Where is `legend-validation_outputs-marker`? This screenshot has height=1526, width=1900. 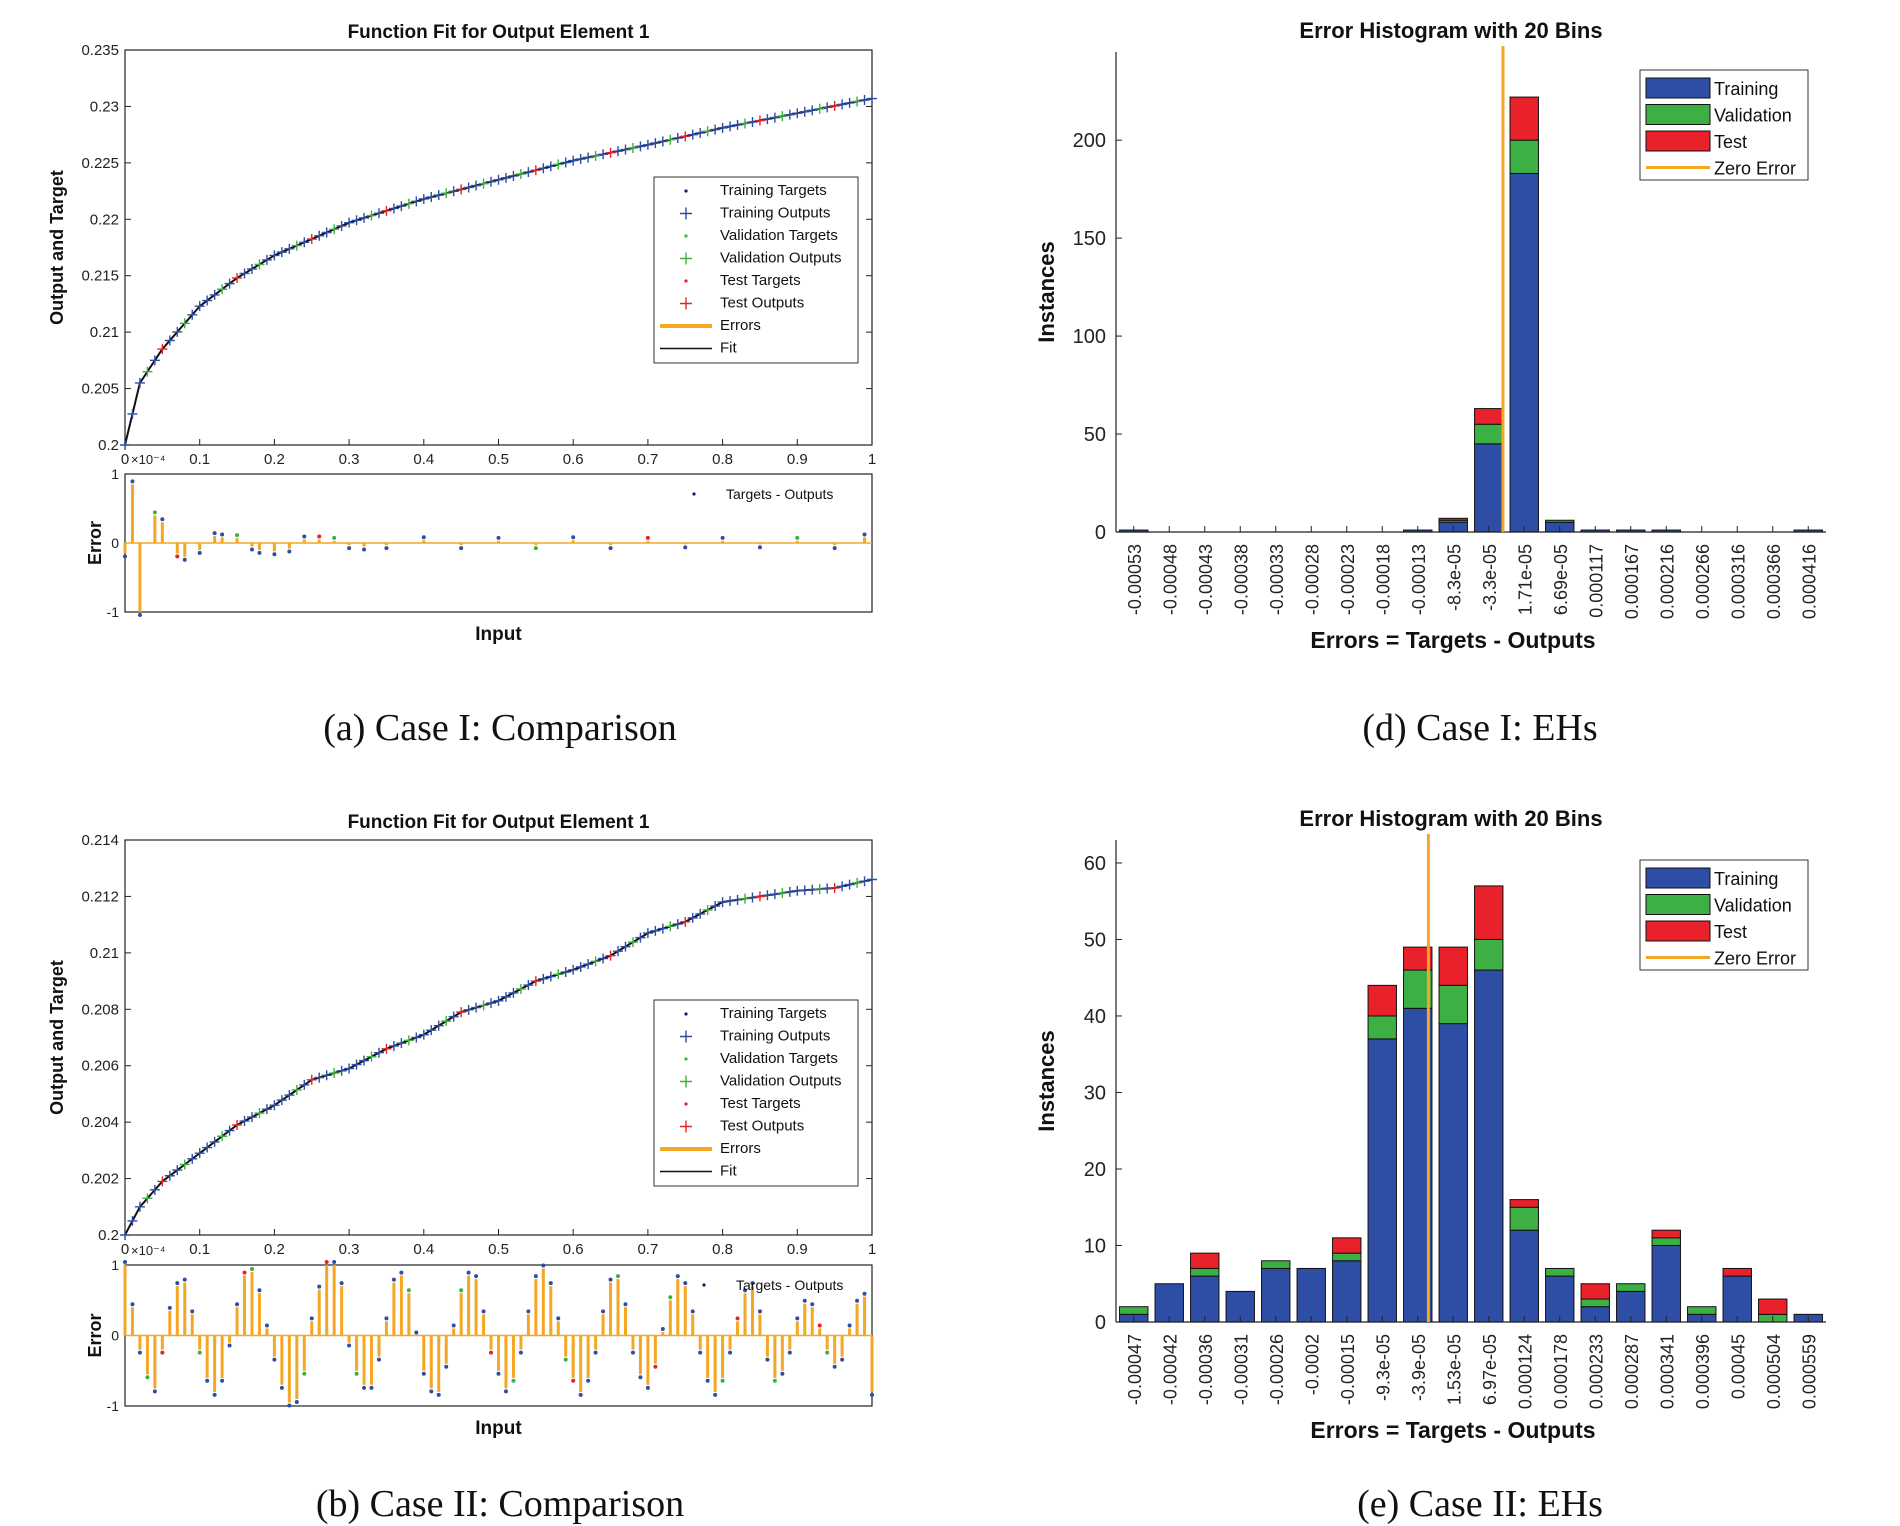
legend-validation_outputs-marker is located at coordinates (686, 1081).